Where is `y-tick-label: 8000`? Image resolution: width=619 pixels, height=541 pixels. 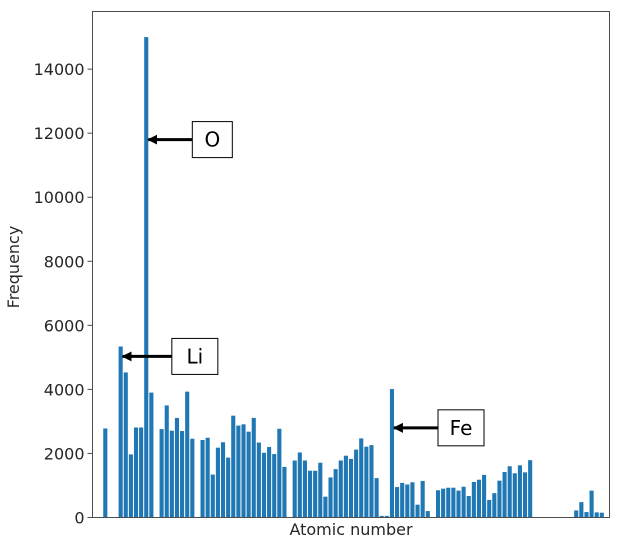 y-tick-label: 8000 is located at coordinates (64, 261).